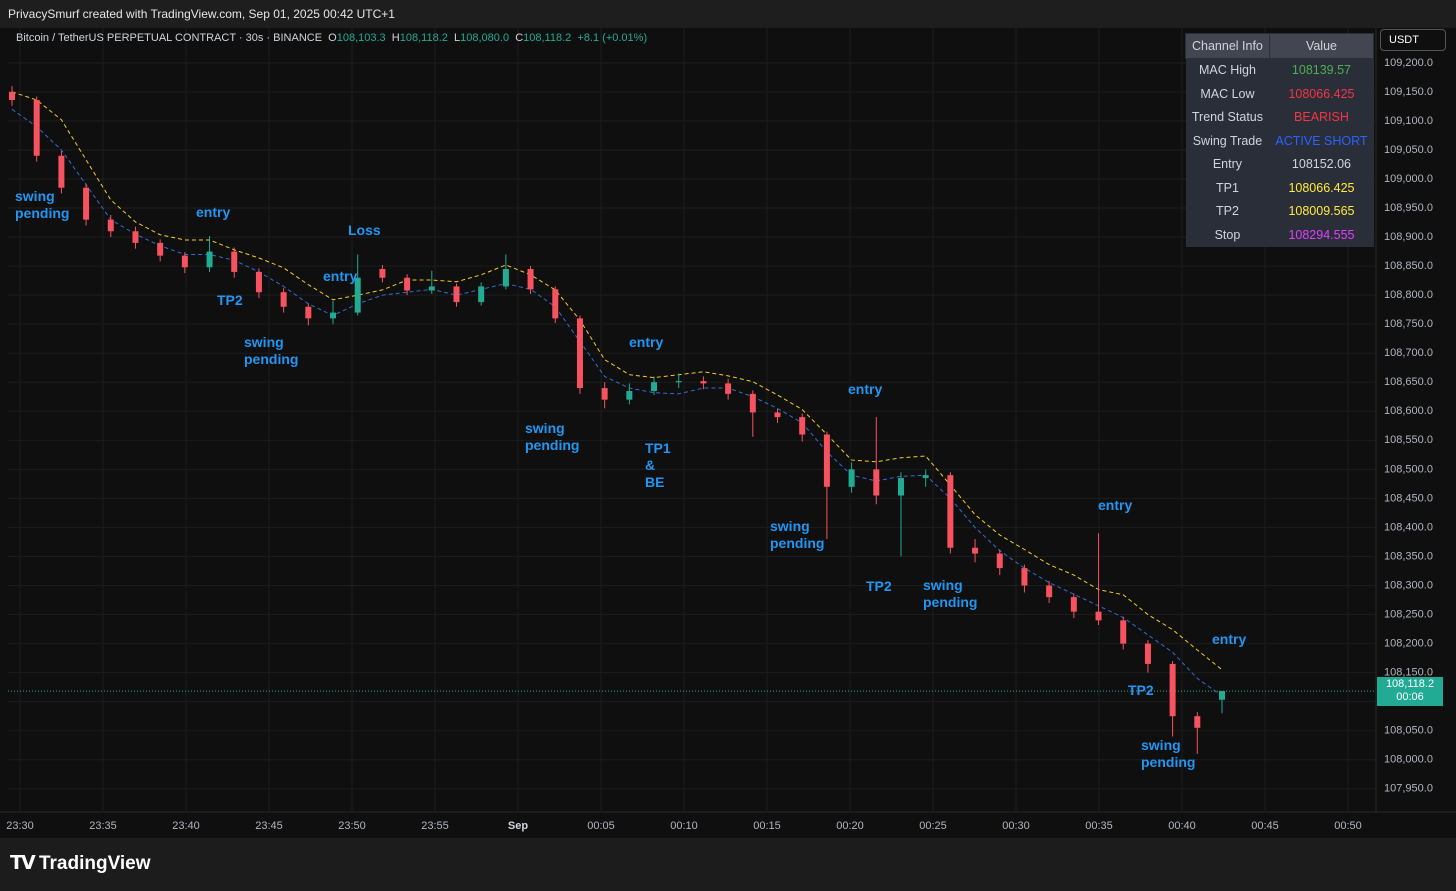  What do you see at coordinates (601, 826) in the screenshot?
I see `x-tick-label: 00:05` at bounding box center [601, 826].